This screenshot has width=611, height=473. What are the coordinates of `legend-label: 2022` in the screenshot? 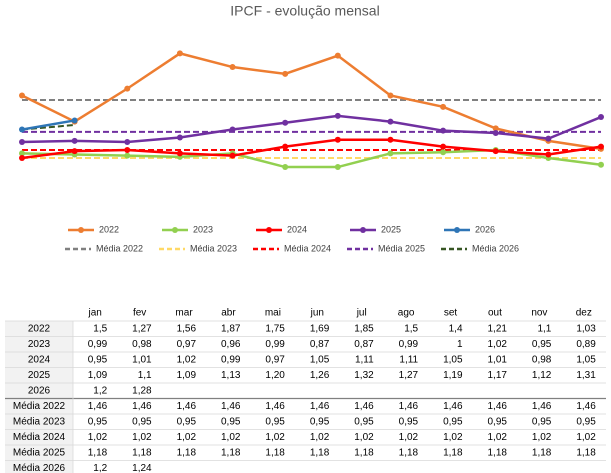 It's located at (109, 229).